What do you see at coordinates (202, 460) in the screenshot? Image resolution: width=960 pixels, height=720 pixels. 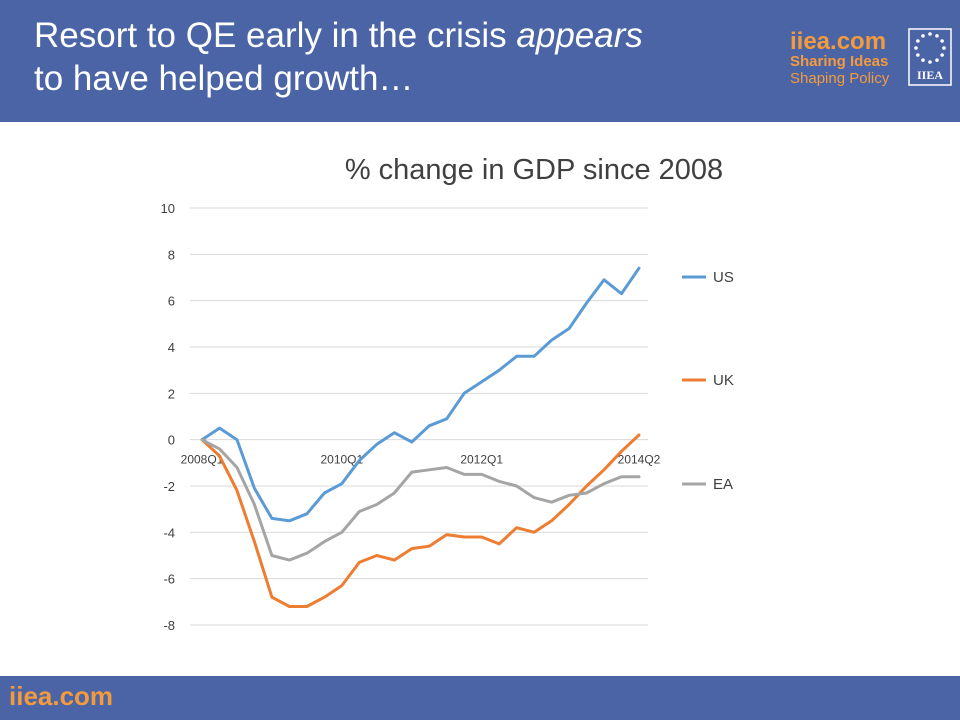 I see `x-tick-label: 2008Q1` at bounding box center [202, 460].